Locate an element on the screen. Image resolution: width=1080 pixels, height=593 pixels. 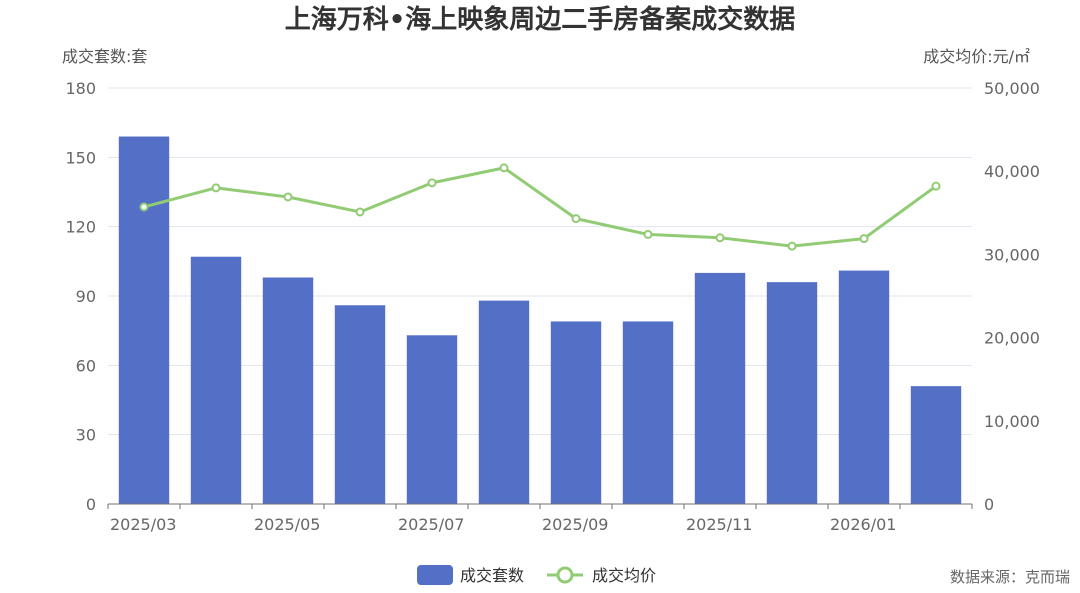
legend-bar-swatch is located at coordinates (435, 575).